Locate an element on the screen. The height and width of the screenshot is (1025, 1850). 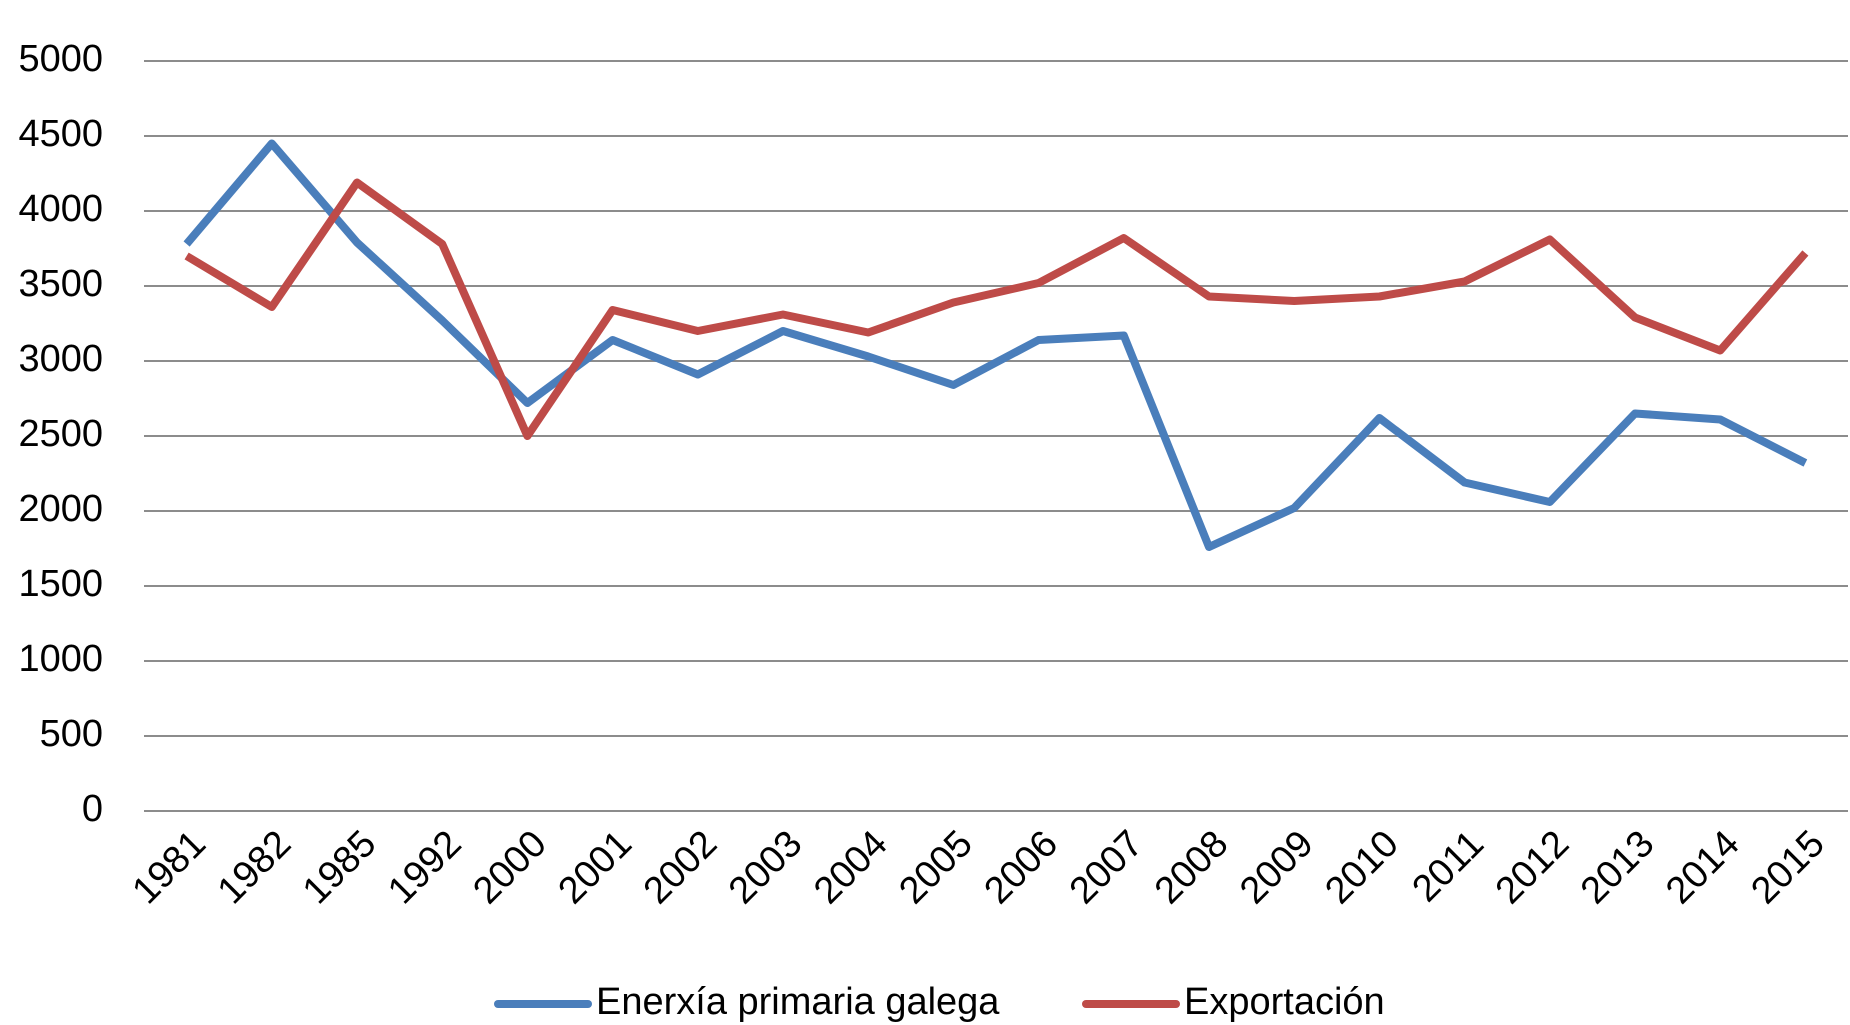
y-tick-label: 0 is located at coordinates (92, 809).